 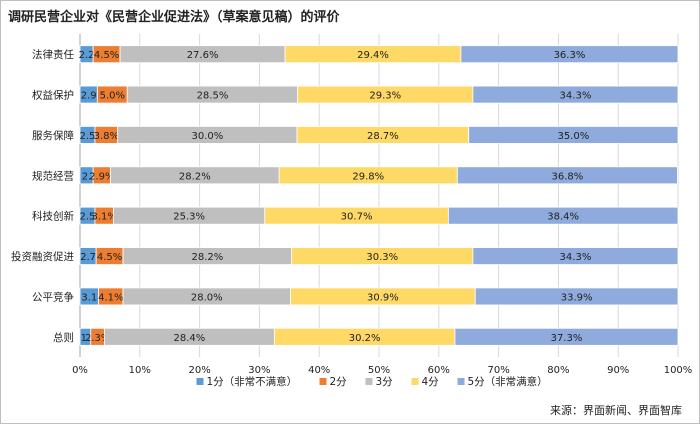 I want to click on data-label: 35.0%, so click(x=573, y=136).